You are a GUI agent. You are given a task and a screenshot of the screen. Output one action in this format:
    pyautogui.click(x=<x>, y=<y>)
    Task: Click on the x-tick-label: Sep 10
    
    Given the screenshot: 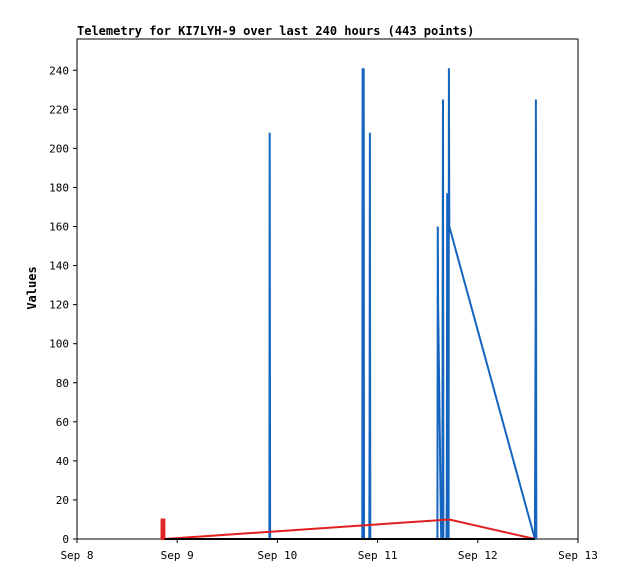 What is the action you would take?
    pyautogui.click(x=278, y=555)
    